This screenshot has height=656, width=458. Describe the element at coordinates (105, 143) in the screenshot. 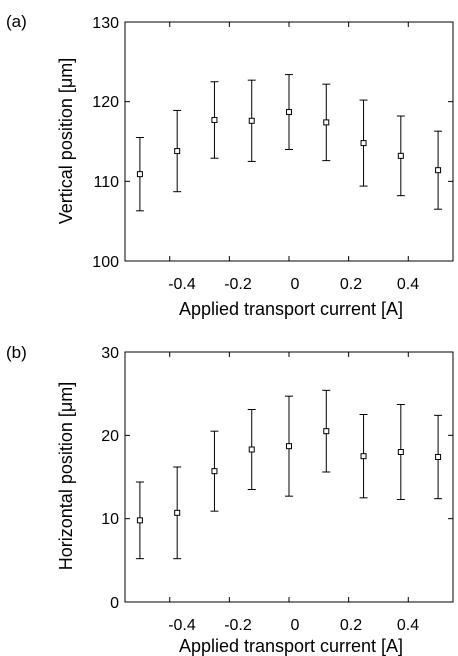

I see `panel-a-ytick-labels: 100 110 120 130` at that location.